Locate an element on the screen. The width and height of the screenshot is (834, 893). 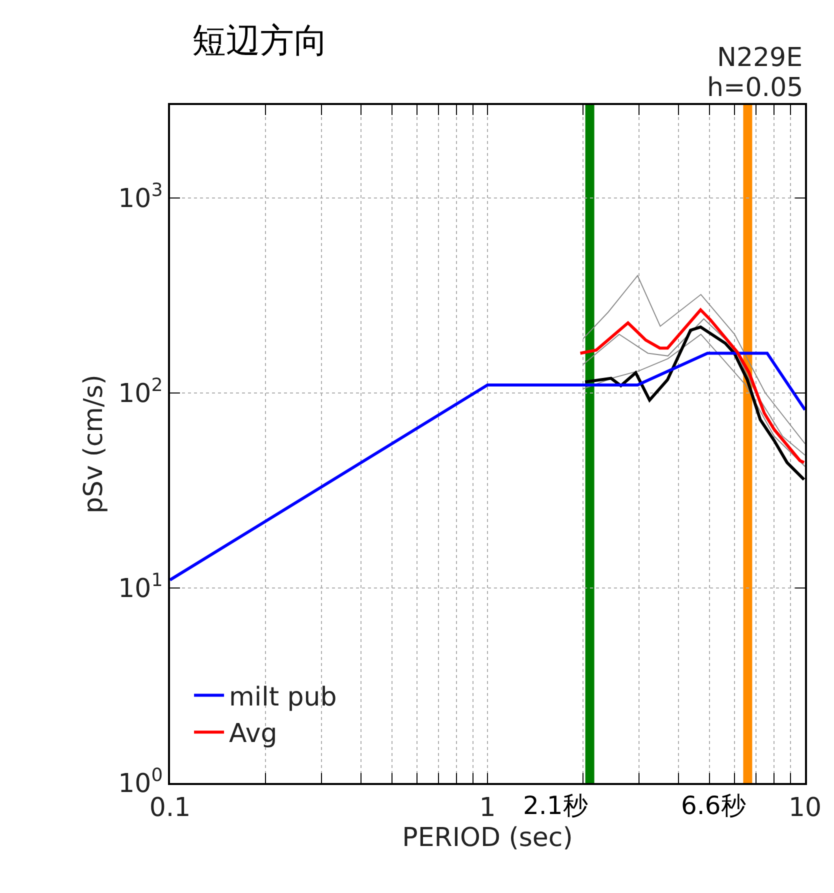
x-tick-label: 10 is located at coordinates (805, 808).